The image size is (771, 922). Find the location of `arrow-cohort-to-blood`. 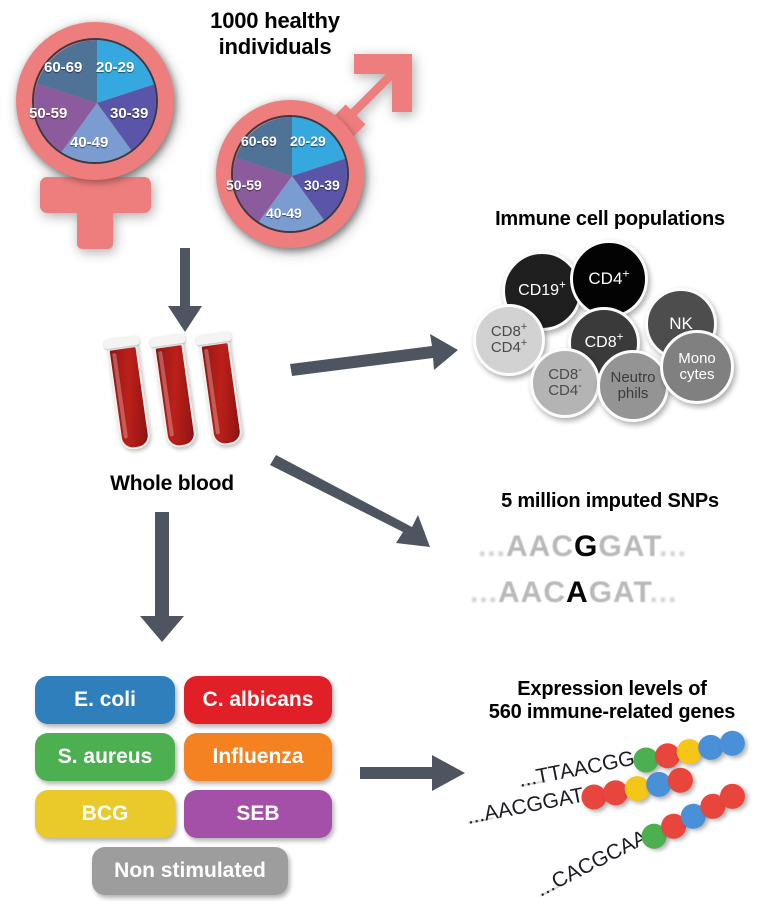

arrow-cohort-to-blood is located at coordinates (185, 290).